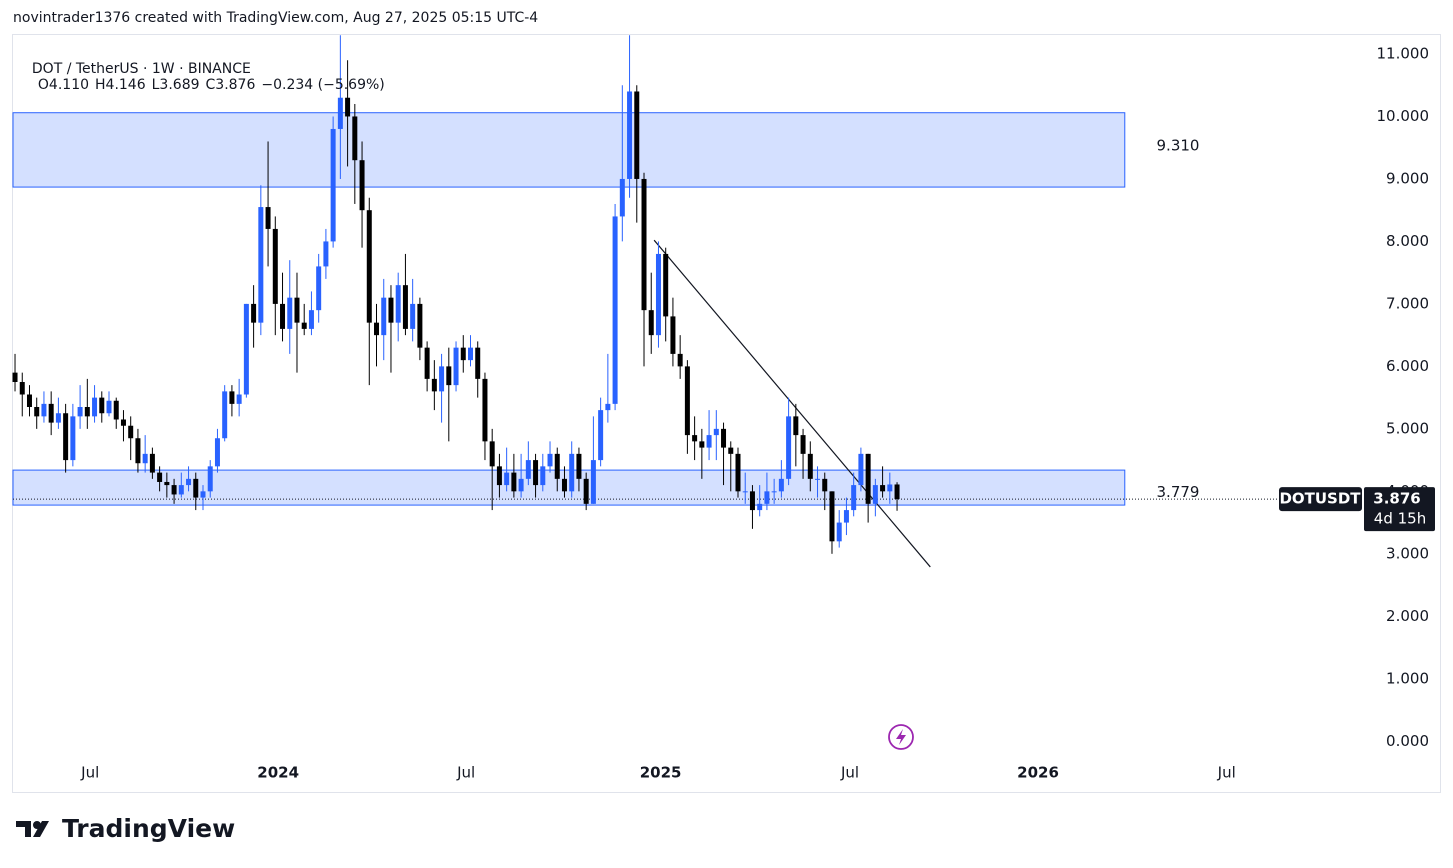 The height and width of the screenshot is (868, 1453). I want to click on y-tick-label: 0.000, so click(1407, 741).